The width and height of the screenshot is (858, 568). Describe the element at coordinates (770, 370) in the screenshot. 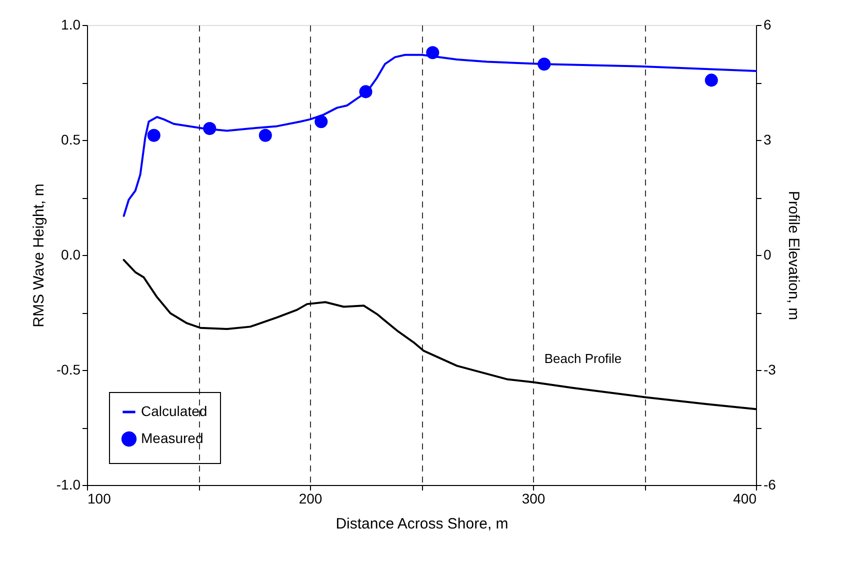

I see `y2-tick-label: -3` at that location.